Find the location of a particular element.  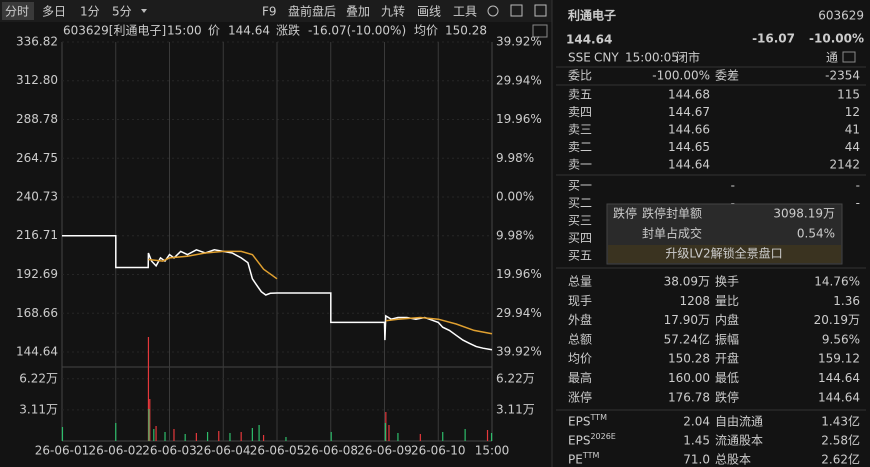

fund-label: 流通股本 is located at coordinates (739, 441).